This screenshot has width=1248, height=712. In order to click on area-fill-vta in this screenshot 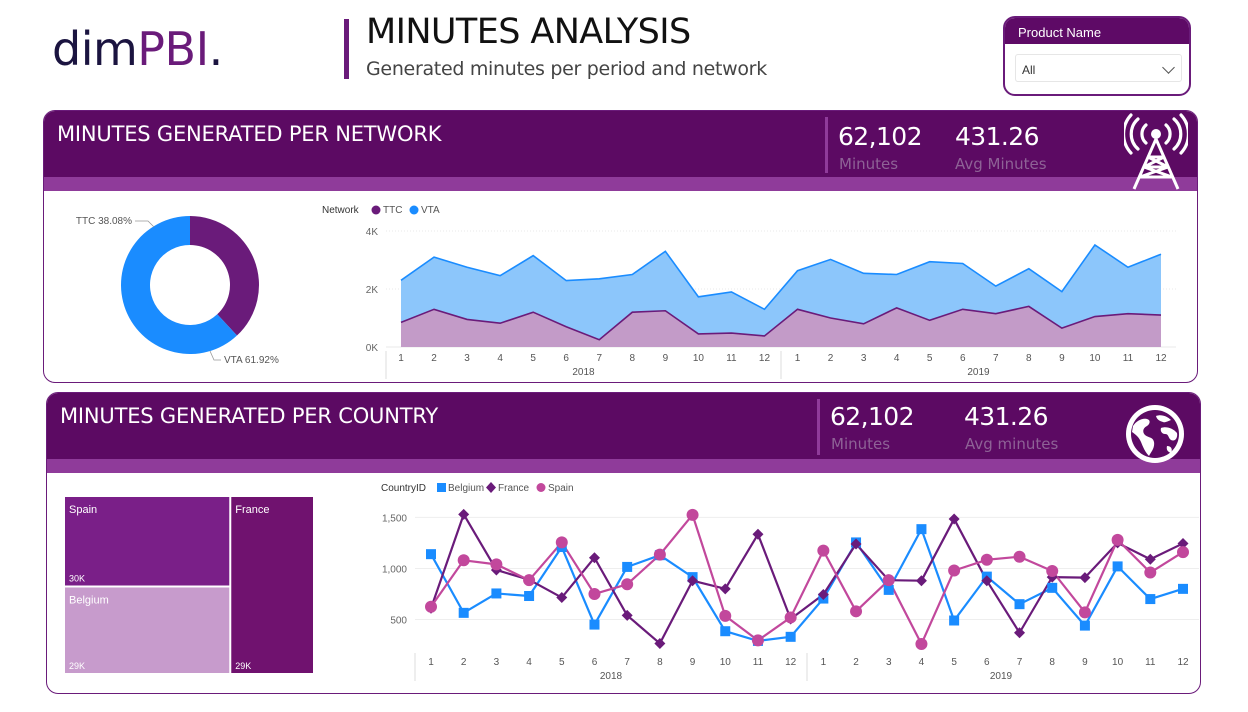, I will do `click(781, 292)`.